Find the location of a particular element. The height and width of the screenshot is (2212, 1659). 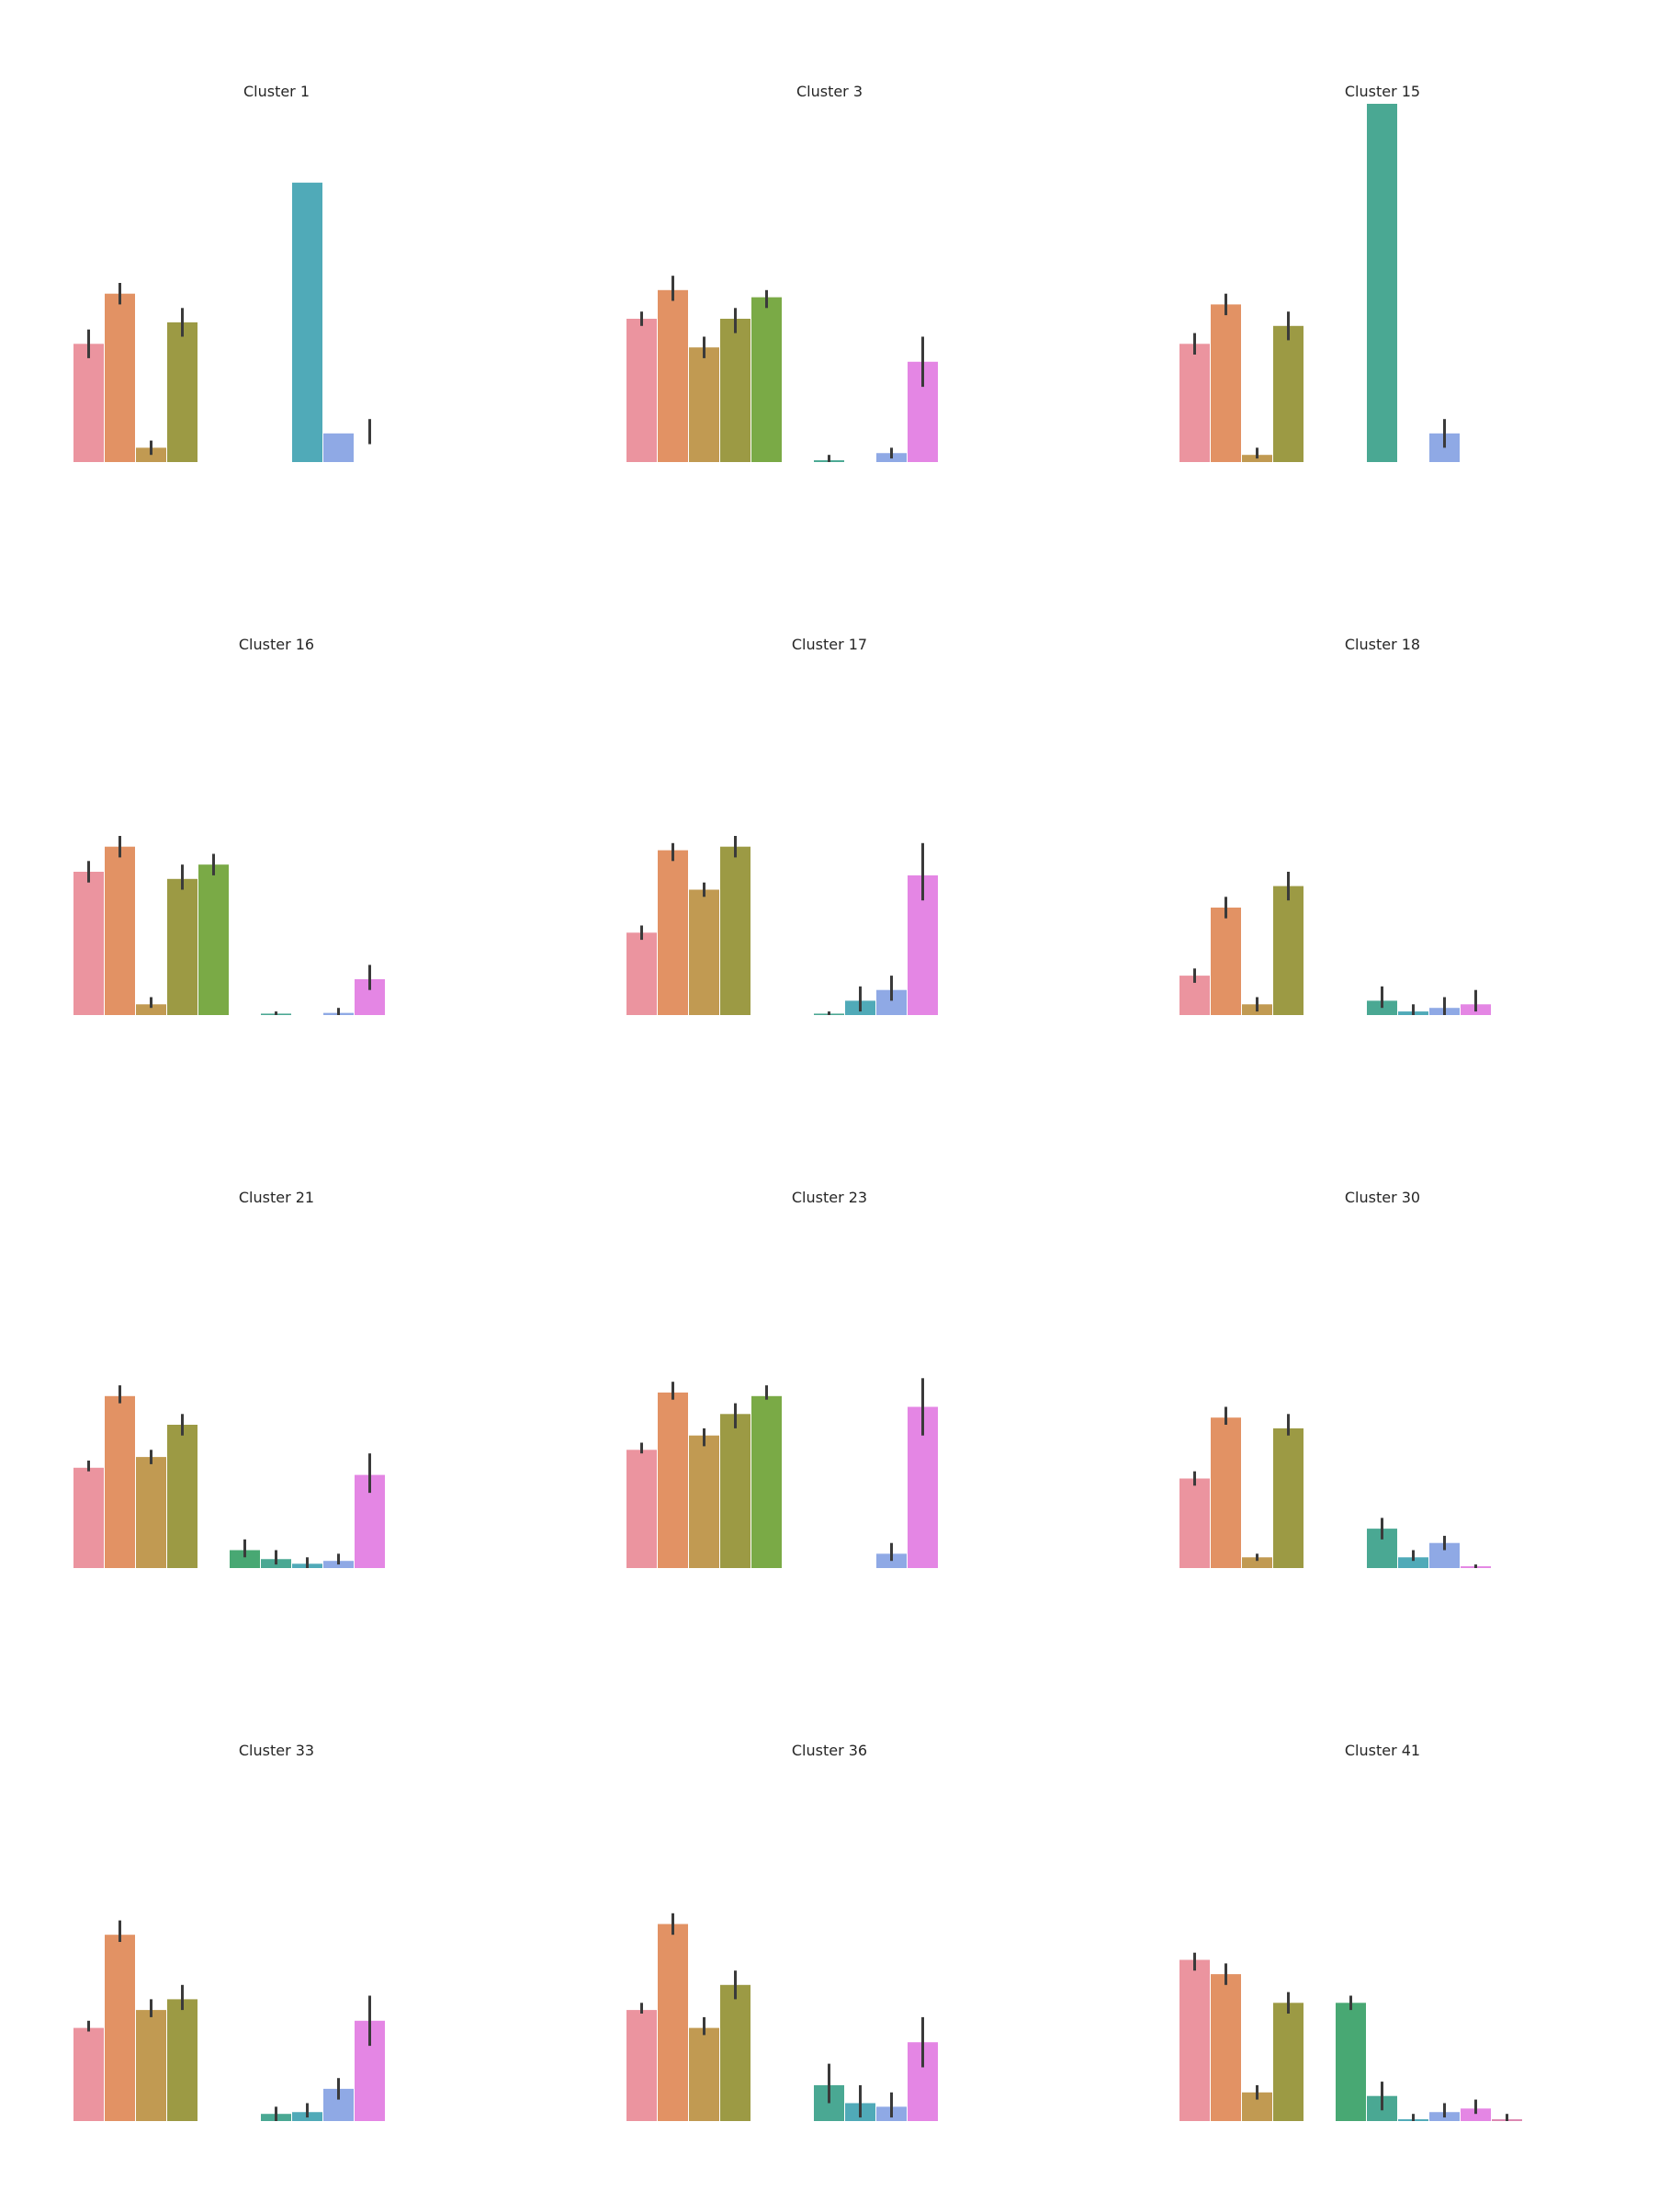

panel-title: Cluster 3 is located at coordinates (829, 91).